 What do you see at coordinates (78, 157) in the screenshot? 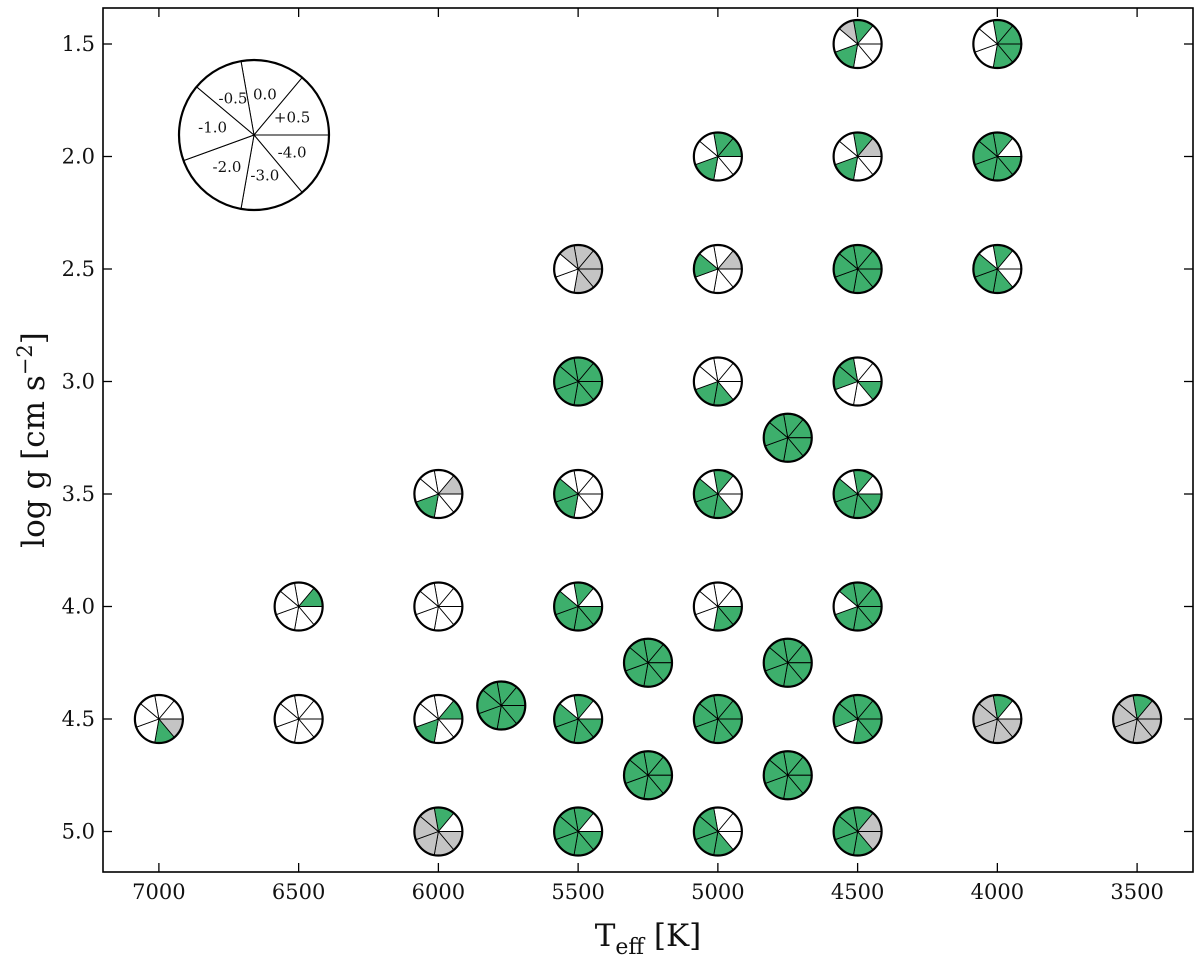
I see `y-tick-label: 2.0` at bounding box center [78, 157].